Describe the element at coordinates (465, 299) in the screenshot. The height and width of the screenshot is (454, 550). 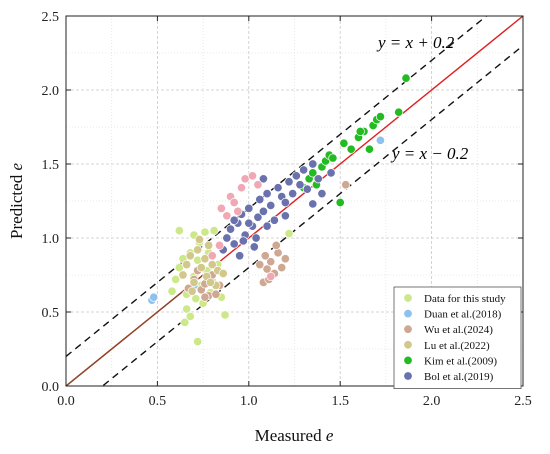
I see `legend-label: Data for this study` at that location.